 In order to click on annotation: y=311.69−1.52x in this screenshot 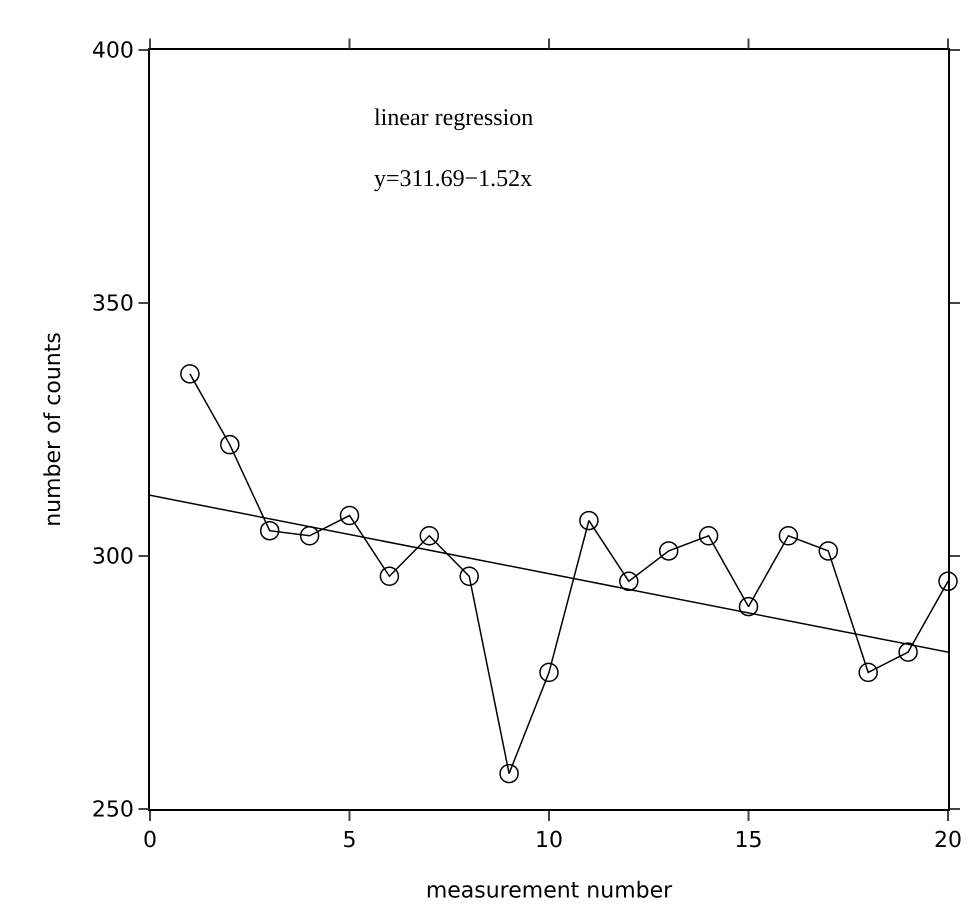, I will do `click(453, 179)`.